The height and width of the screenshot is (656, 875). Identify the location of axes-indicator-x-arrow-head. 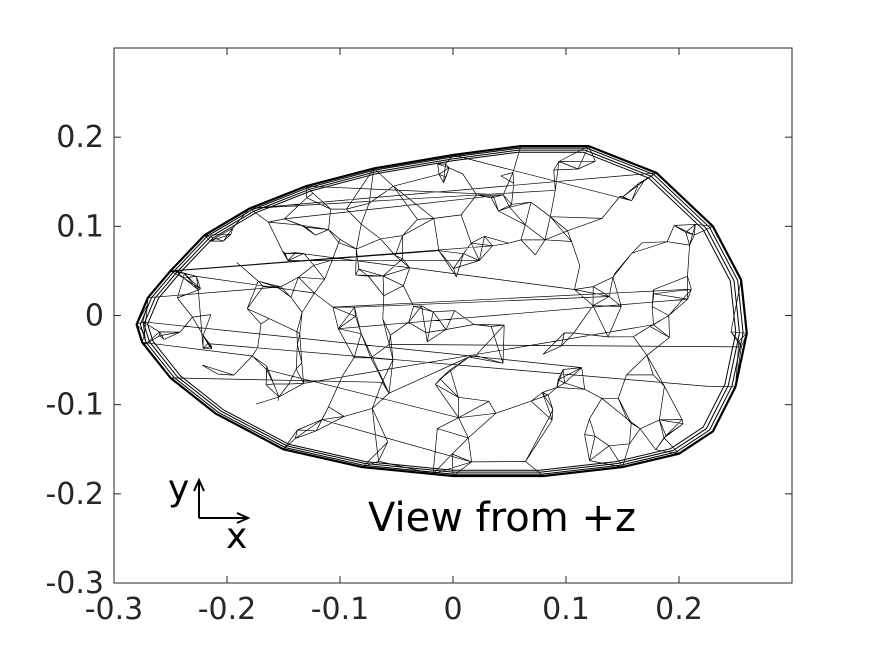
(243, 518).